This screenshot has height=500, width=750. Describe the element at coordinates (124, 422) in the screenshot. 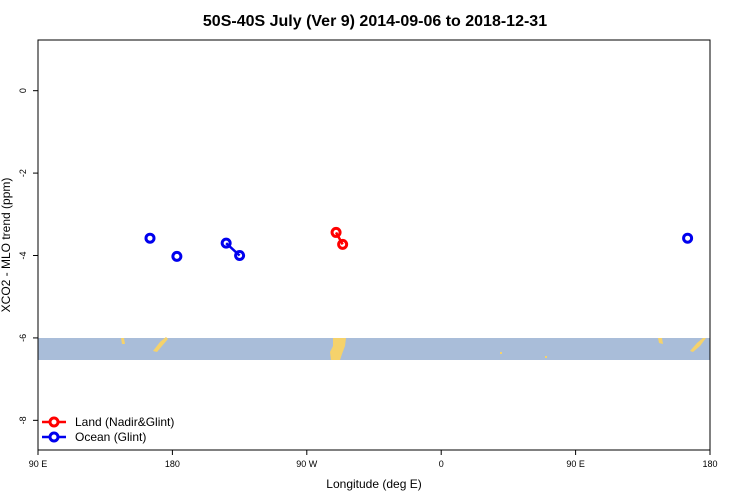

I see `legend-text: Land (Nadir&Glint)` at that location.